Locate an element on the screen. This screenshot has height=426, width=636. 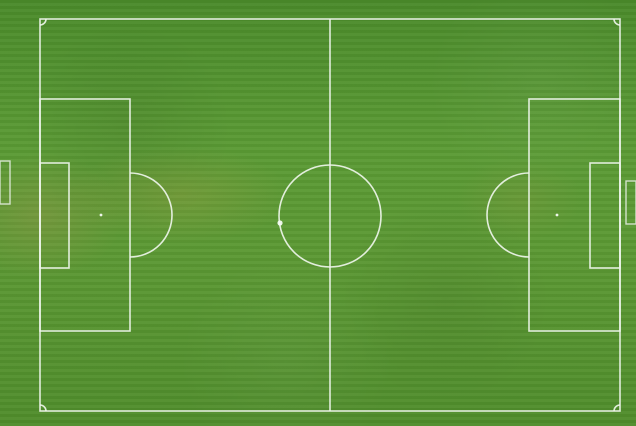
left-goal is located at coordinates (5, 182).